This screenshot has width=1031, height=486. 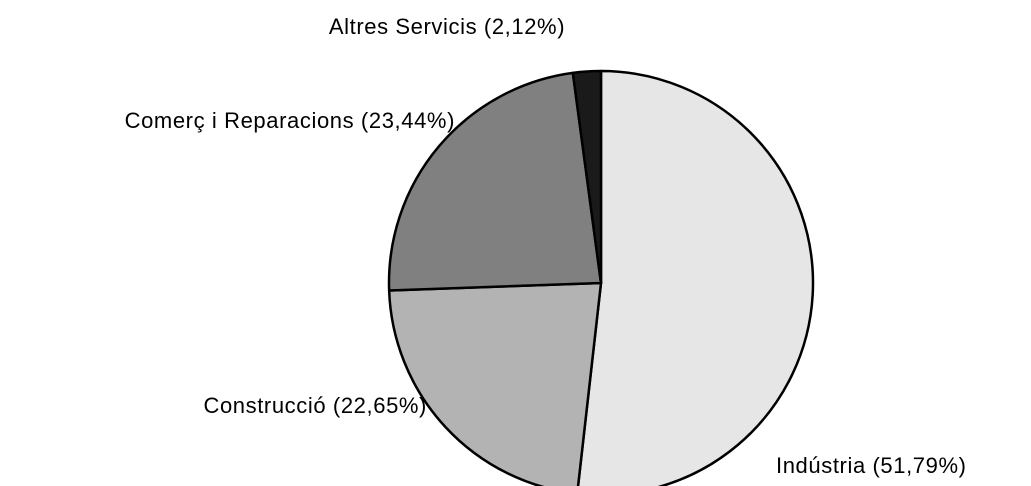 I want to click on slice-label: Indústria (51,79%), so click(x=871, y=465).